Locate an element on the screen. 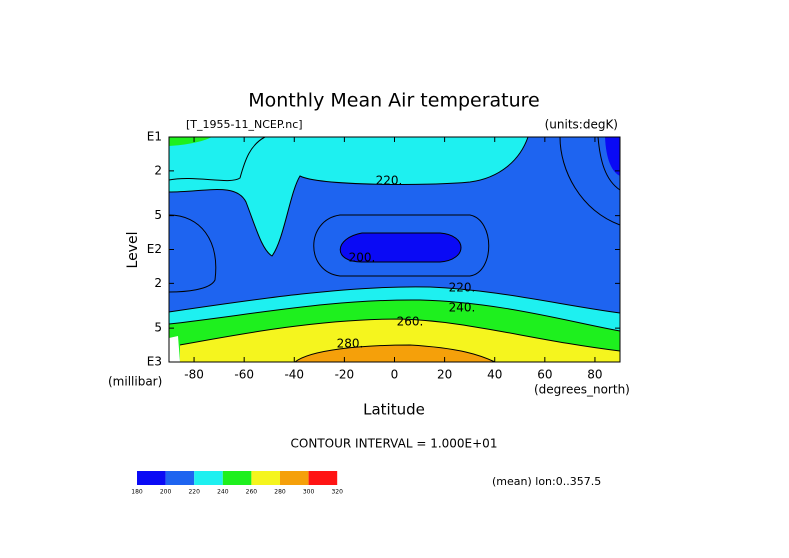 This screenshot has width=789, height=558. footnote: (mean) lon:0..357.5 is located at coordinates (546, 481).